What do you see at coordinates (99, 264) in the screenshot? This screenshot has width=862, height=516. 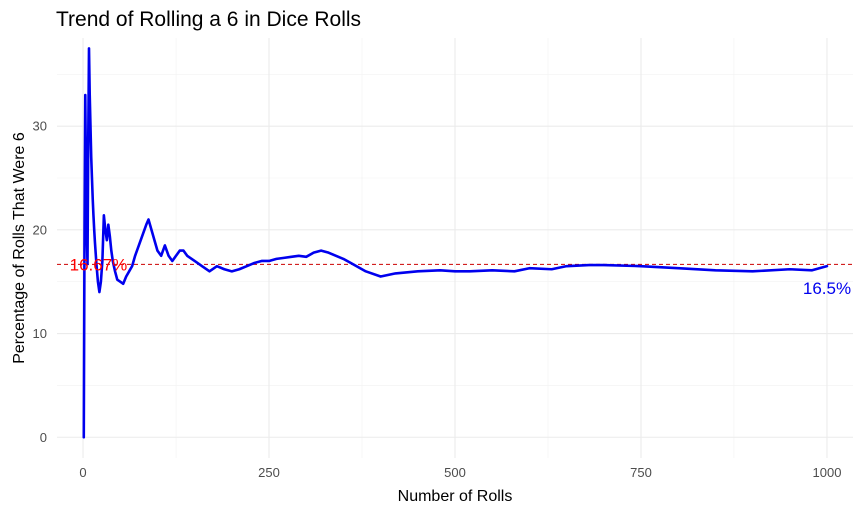 I see `annotation-label: 16.67%` at bounding box center [99, 264].